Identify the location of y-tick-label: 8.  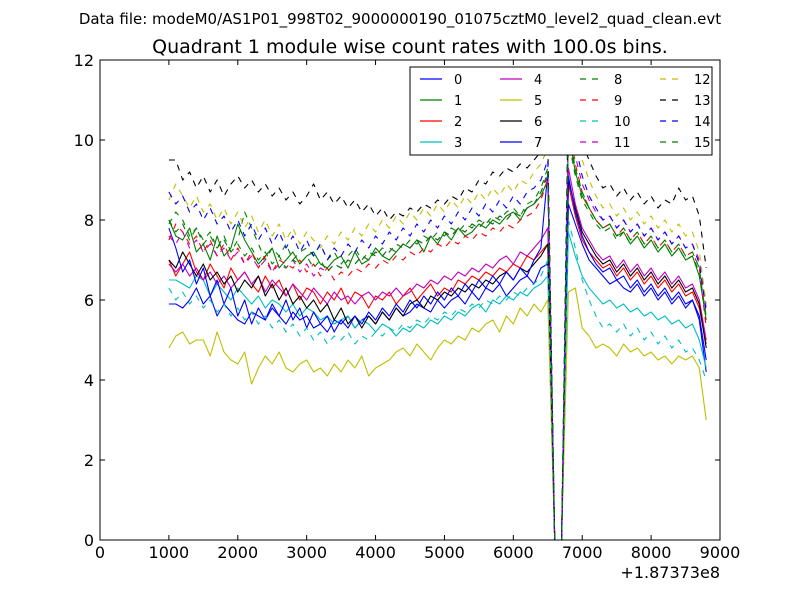
(89, 220).